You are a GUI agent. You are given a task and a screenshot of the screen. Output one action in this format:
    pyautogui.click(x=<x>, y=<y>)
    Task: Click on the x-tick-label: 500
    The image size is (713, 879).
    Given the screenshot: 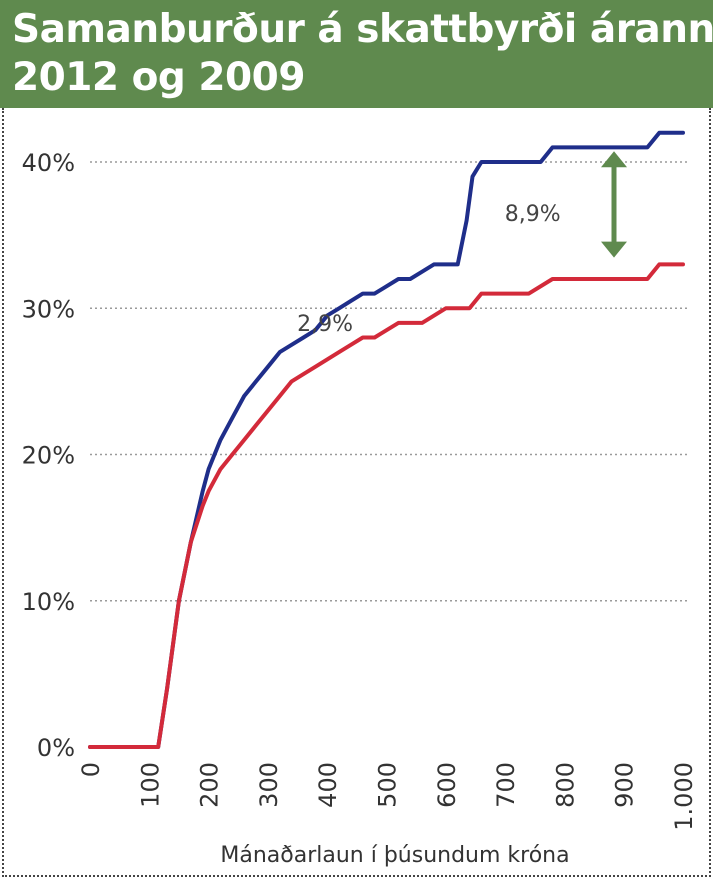 What is the action you would take?
    pyautogui.click(x=388, y=785)
    